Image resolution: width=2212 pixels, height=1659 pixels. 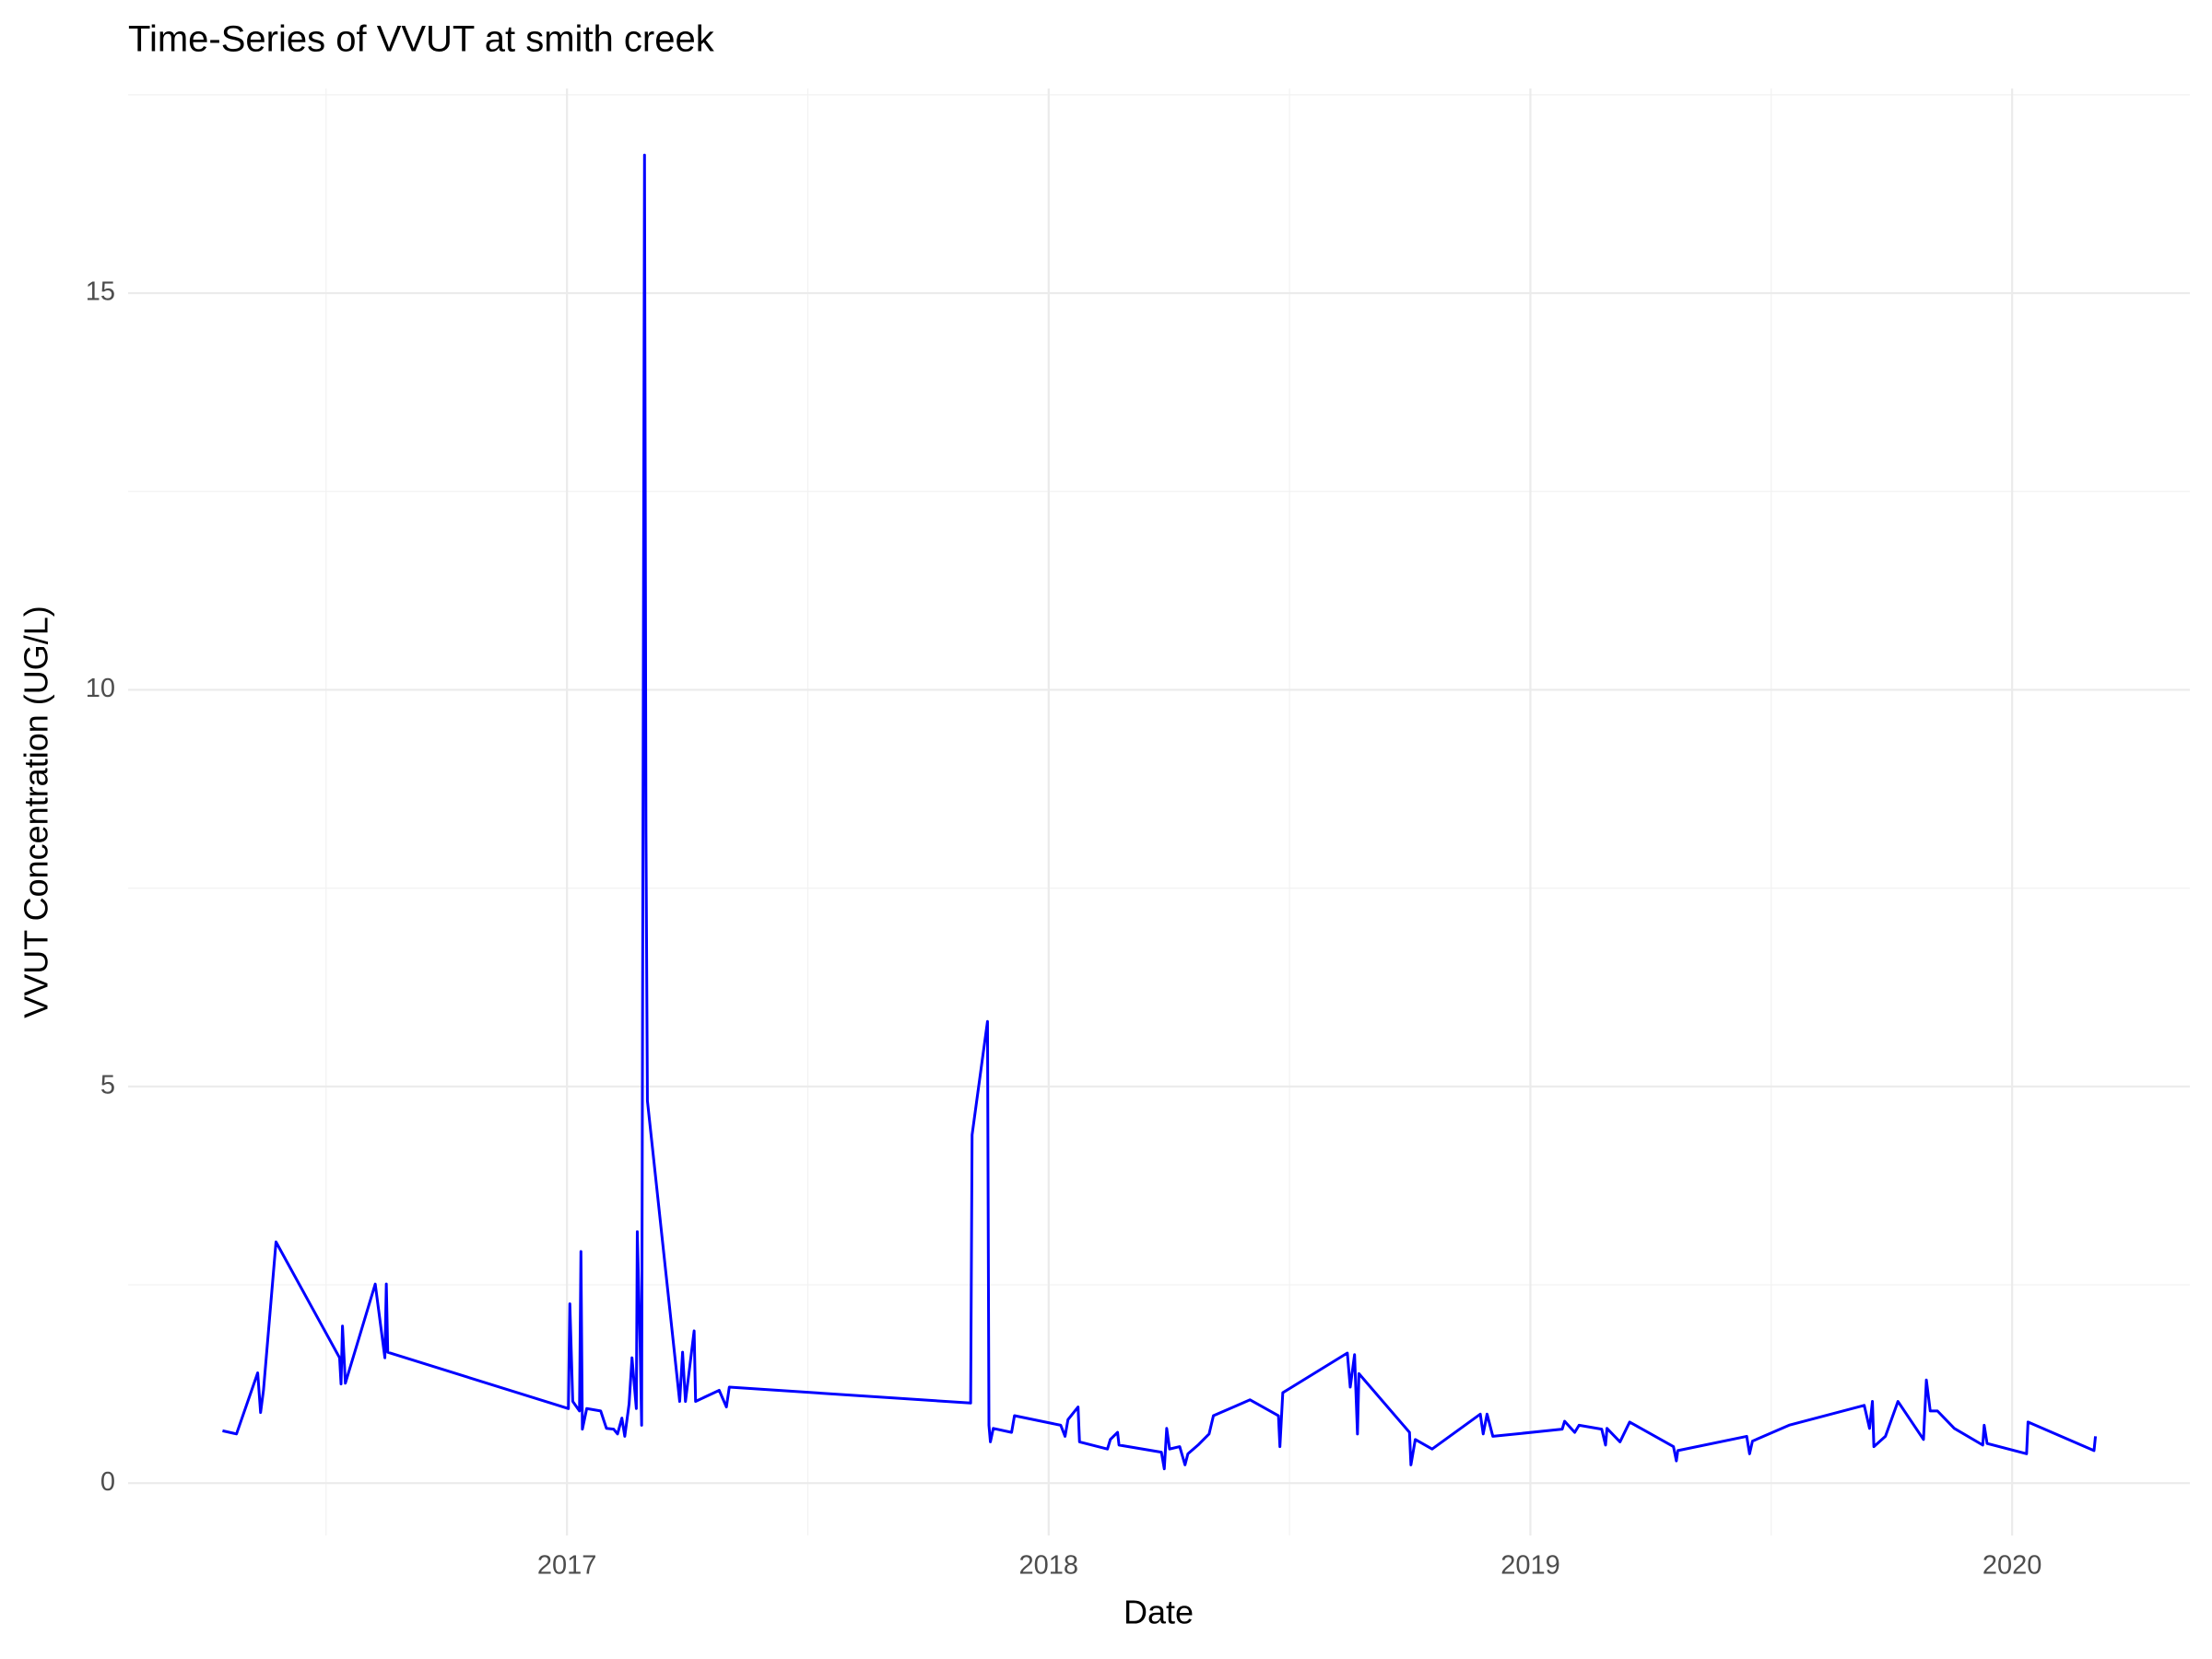 What do you see at coordinates (1530, 1566) in the screenshot?
I see `x-tick-label: 2019` at bounding box center [1530, 1566].